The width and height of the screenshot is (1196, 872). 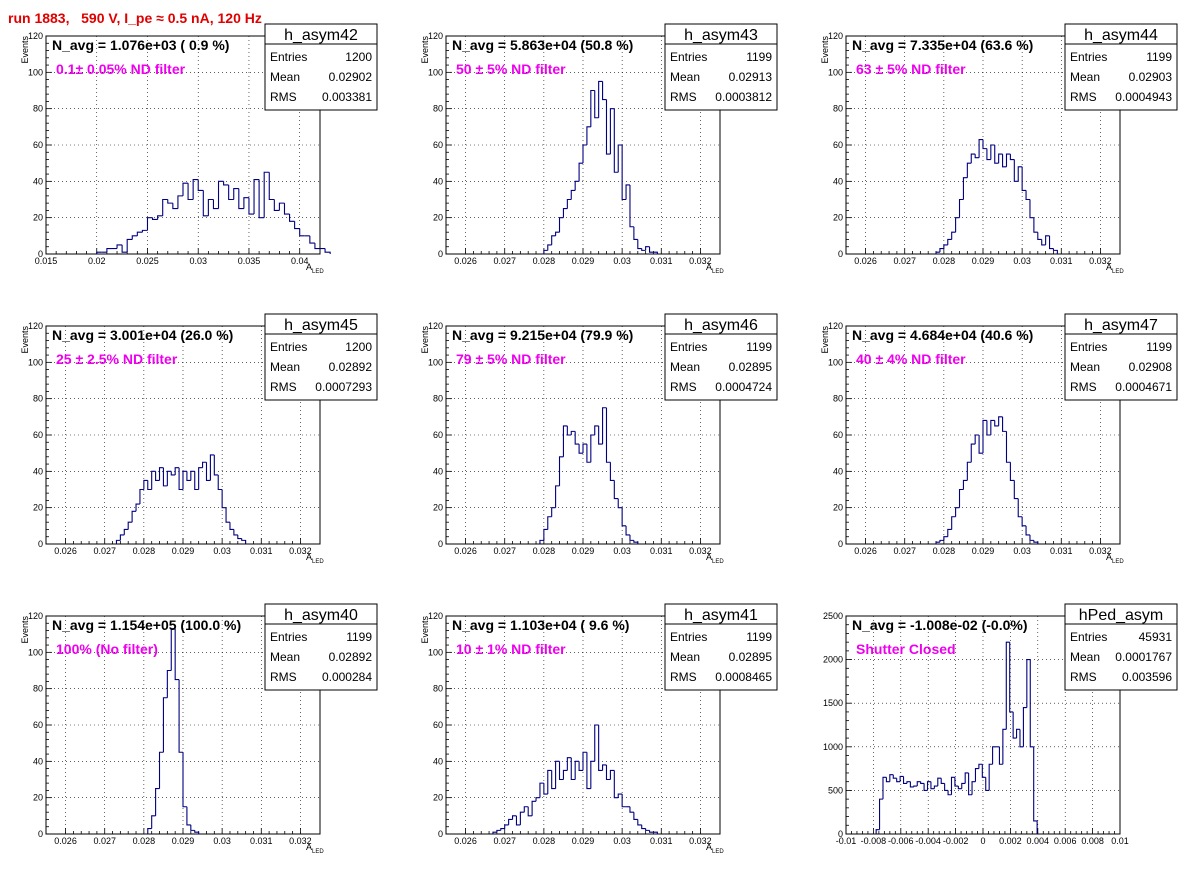 What do you see at coordinates (825, 50) in the screenshot?
I see `y-axis-label: Events` at bounding box center [825, 50].